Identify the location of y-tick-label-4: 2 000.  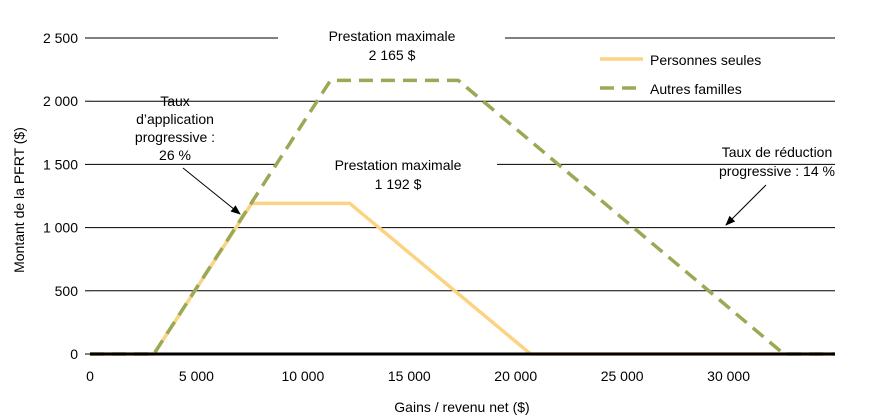
(60, 101).